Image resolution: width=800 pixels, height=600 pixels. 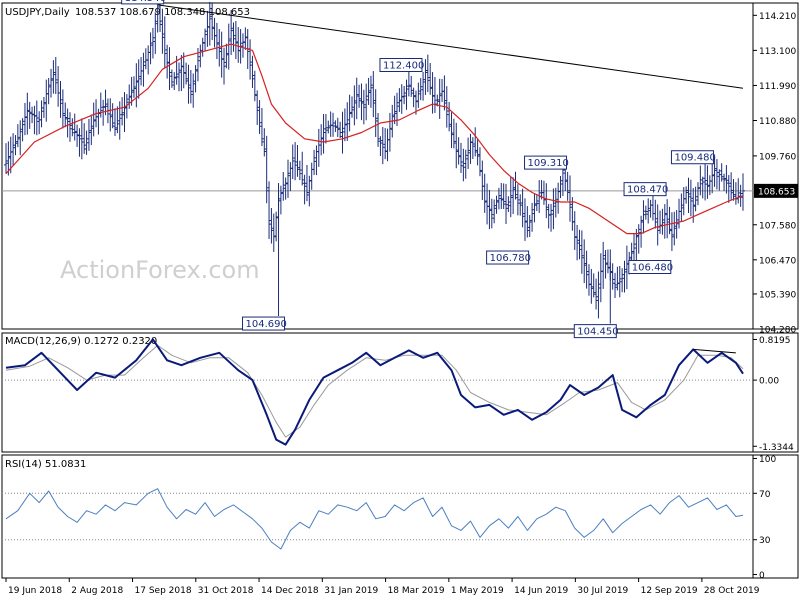 What do you see at coordinates (732, 591) in the screenshot?
I see `x-tick-label: 28 Oct 2019` at bounding box center [732, 591].